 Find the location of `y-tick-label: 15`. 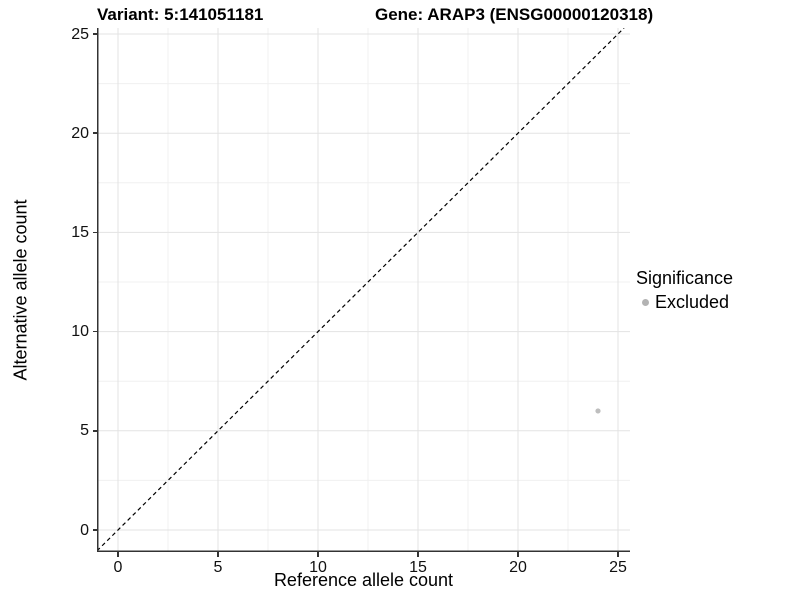

y-tick-label: 15 is located at coordinates (80, 232).